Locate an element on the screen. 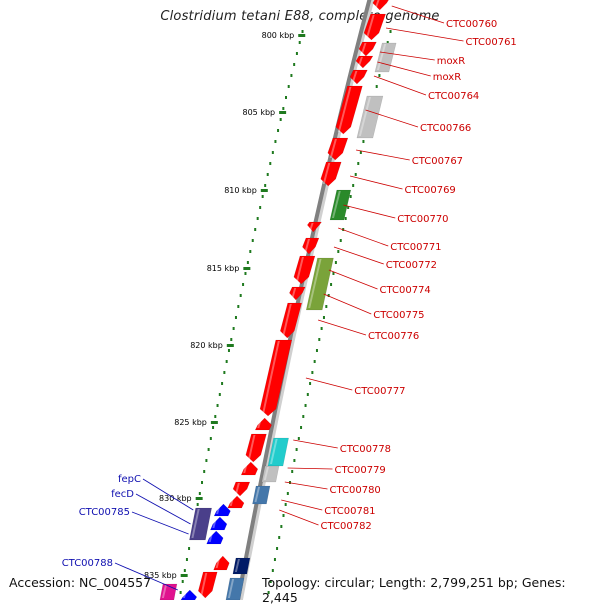 The image size is (600, 605). gene-label: CTC00772 is located at coordinates (411, 265).